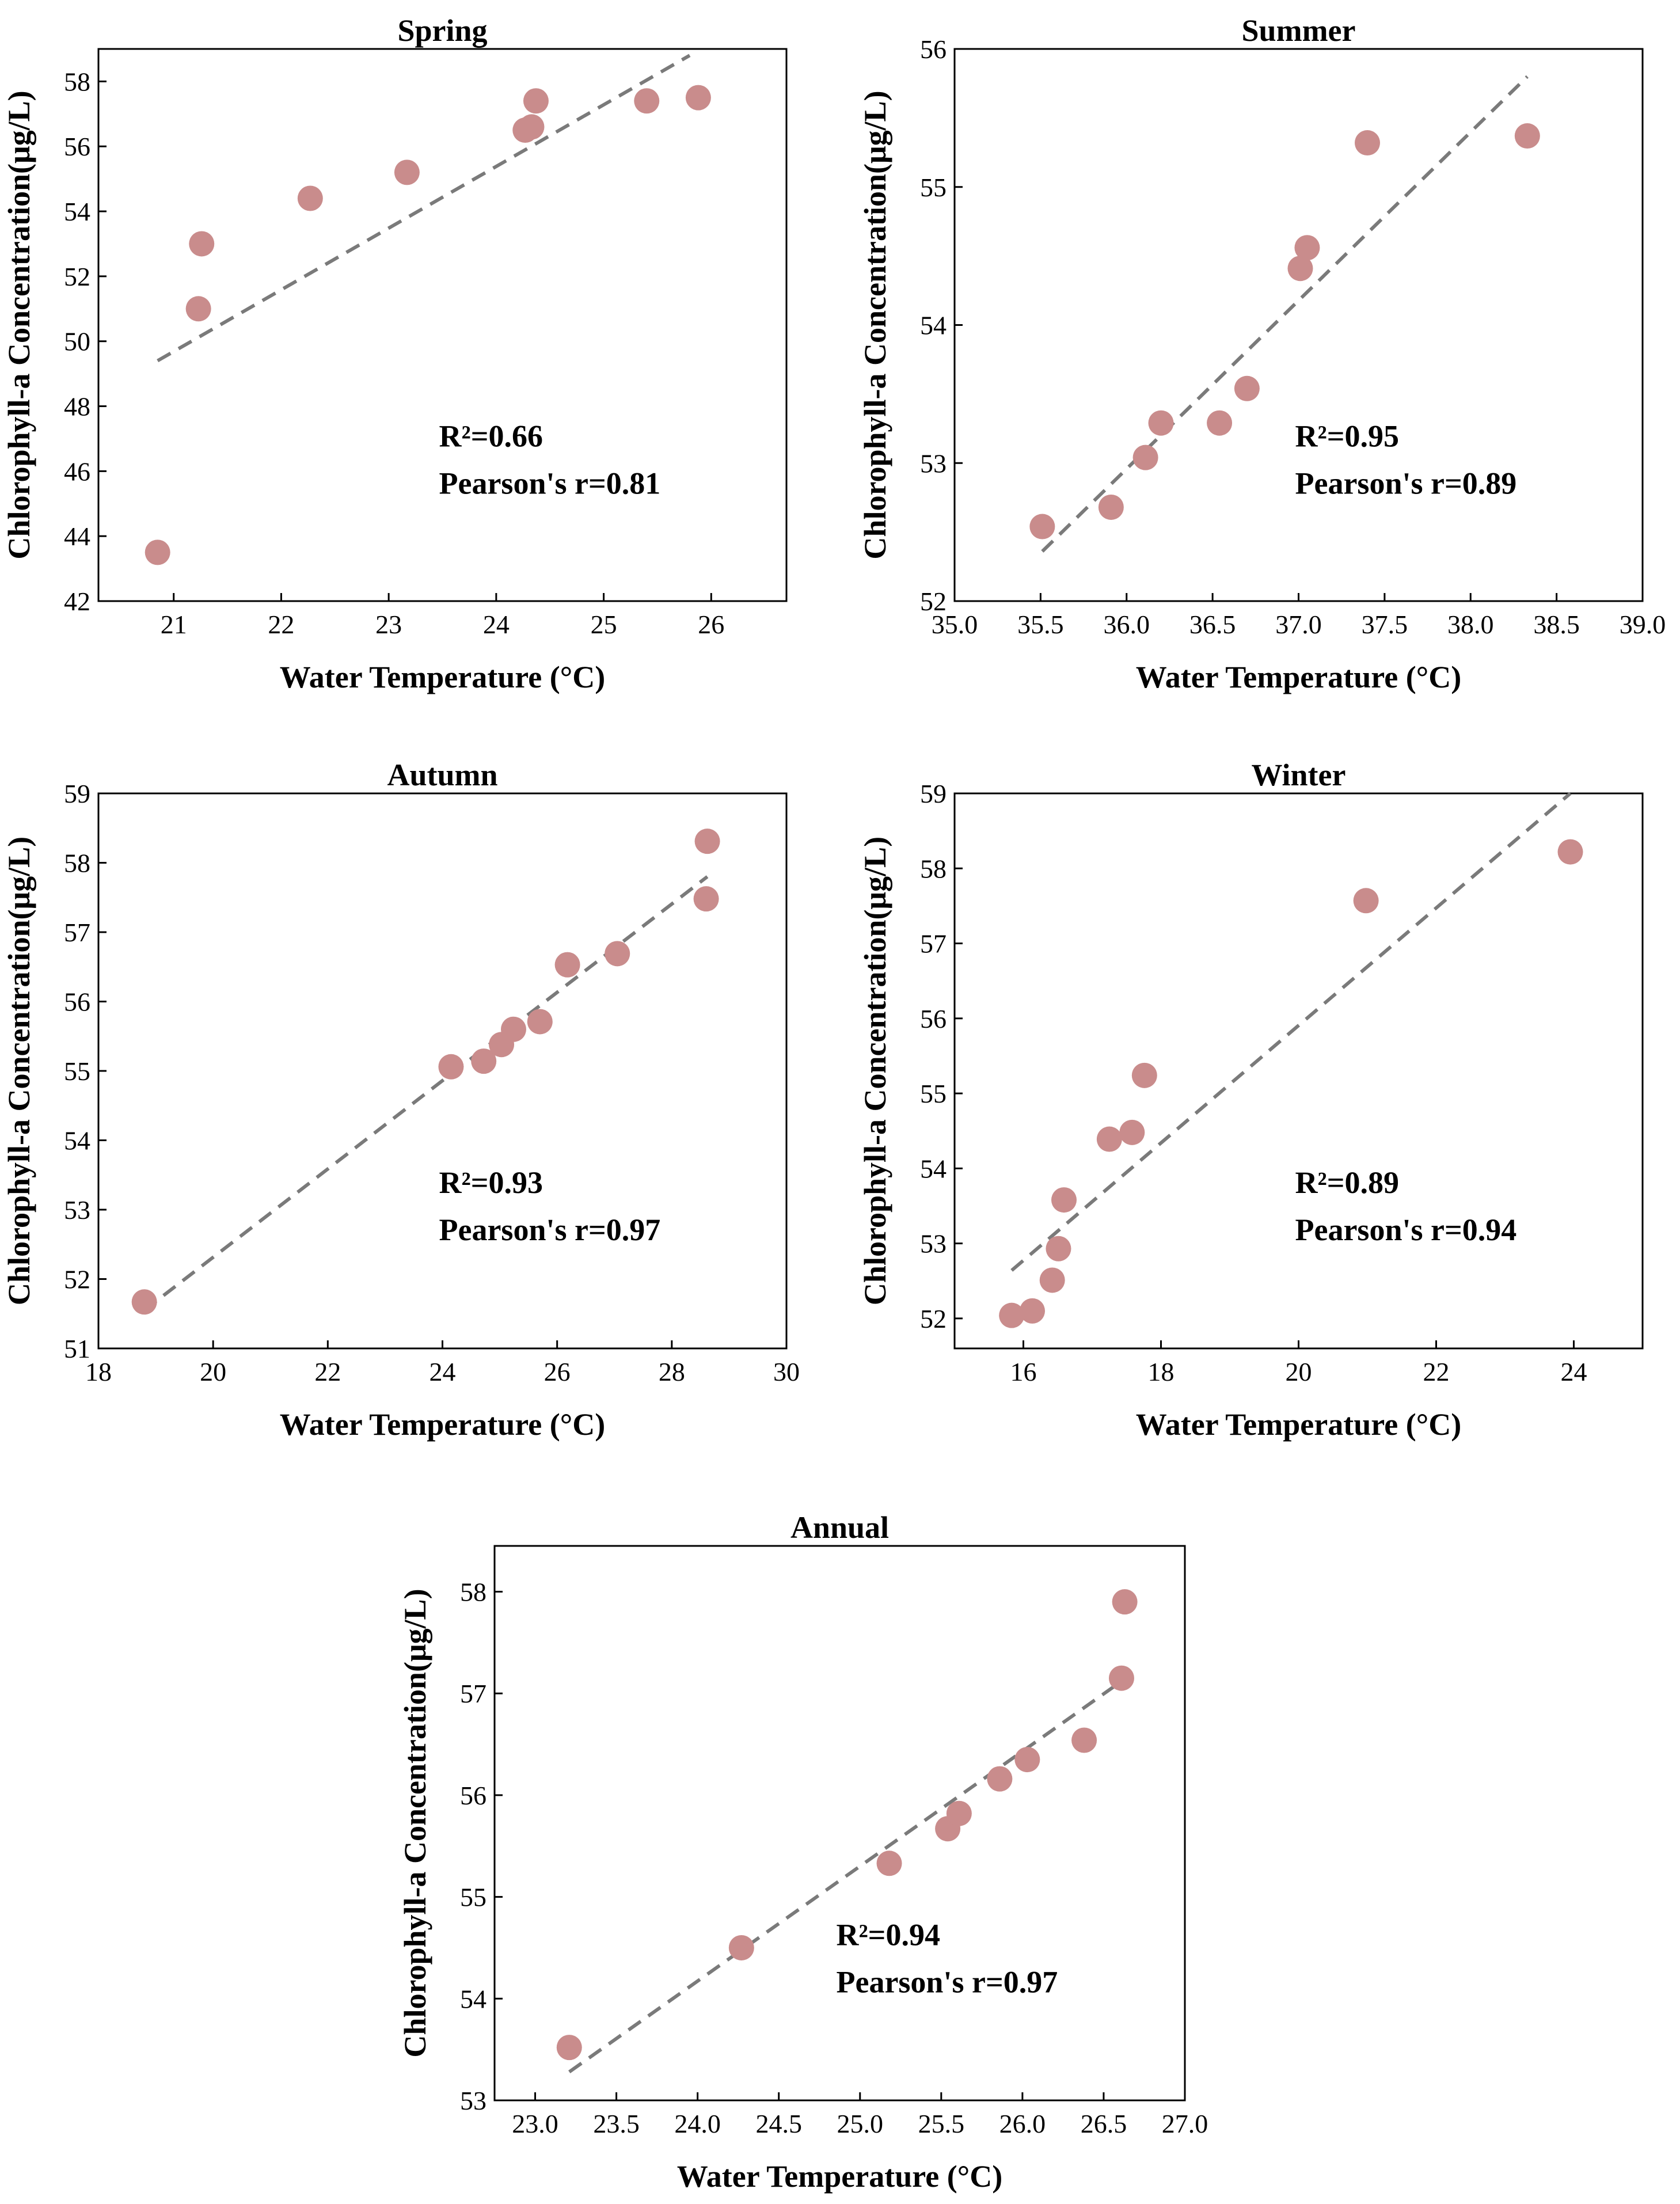 This screenshot has width=1680, height=2204. Describe the element at coordinates (1127, 624) in the screenshot. I see `x-tick-label: 36.0` at that location.